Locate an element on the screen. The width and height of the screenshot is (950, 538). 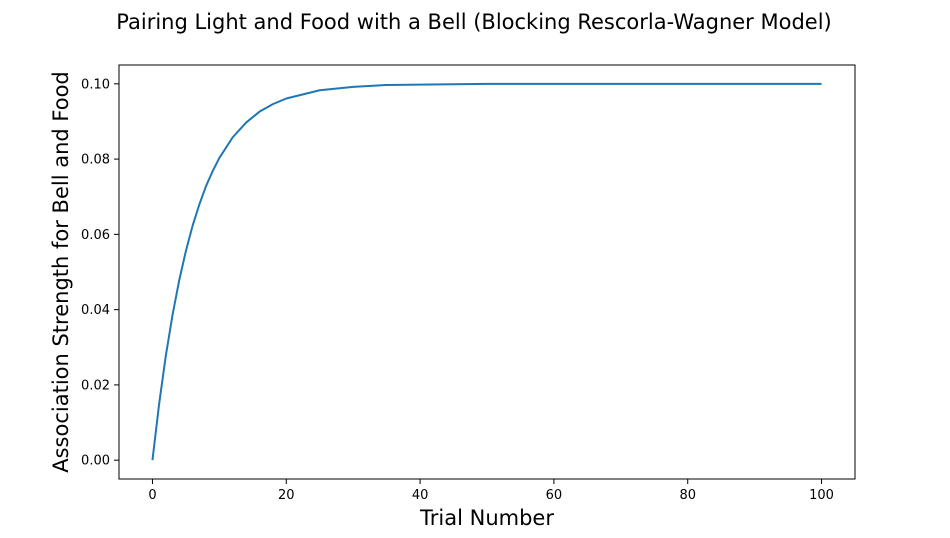
x-tick-label: 60 is located at coordinates (554, 495).